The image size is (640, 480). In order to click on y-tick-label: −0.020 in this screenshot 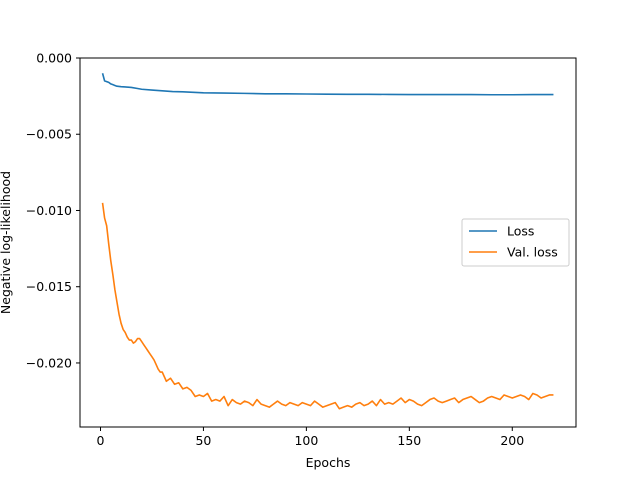, I will do `click(49, 362)`.